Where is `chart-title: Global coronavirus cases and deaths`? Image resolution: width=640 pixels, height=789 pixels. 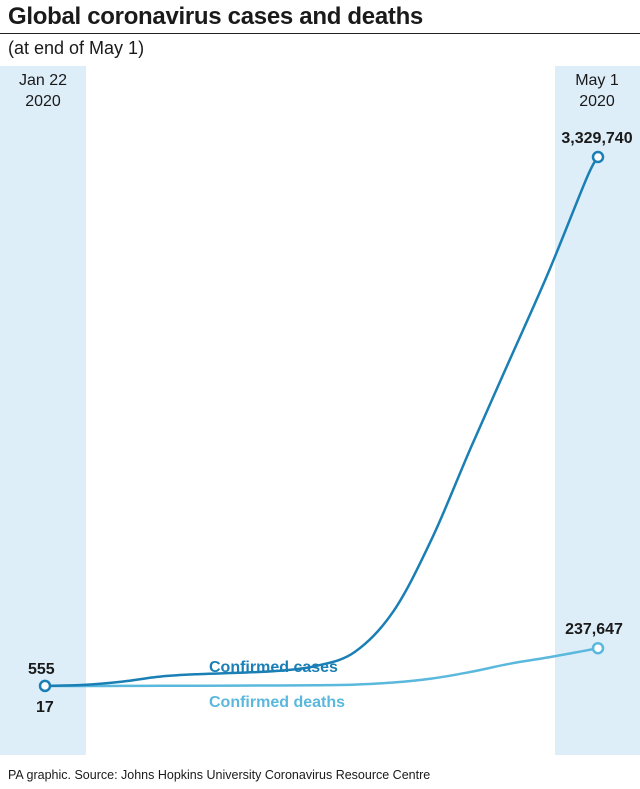
chart-title: Global coronavirus cases and deaths is located at coordinates (215, 16).